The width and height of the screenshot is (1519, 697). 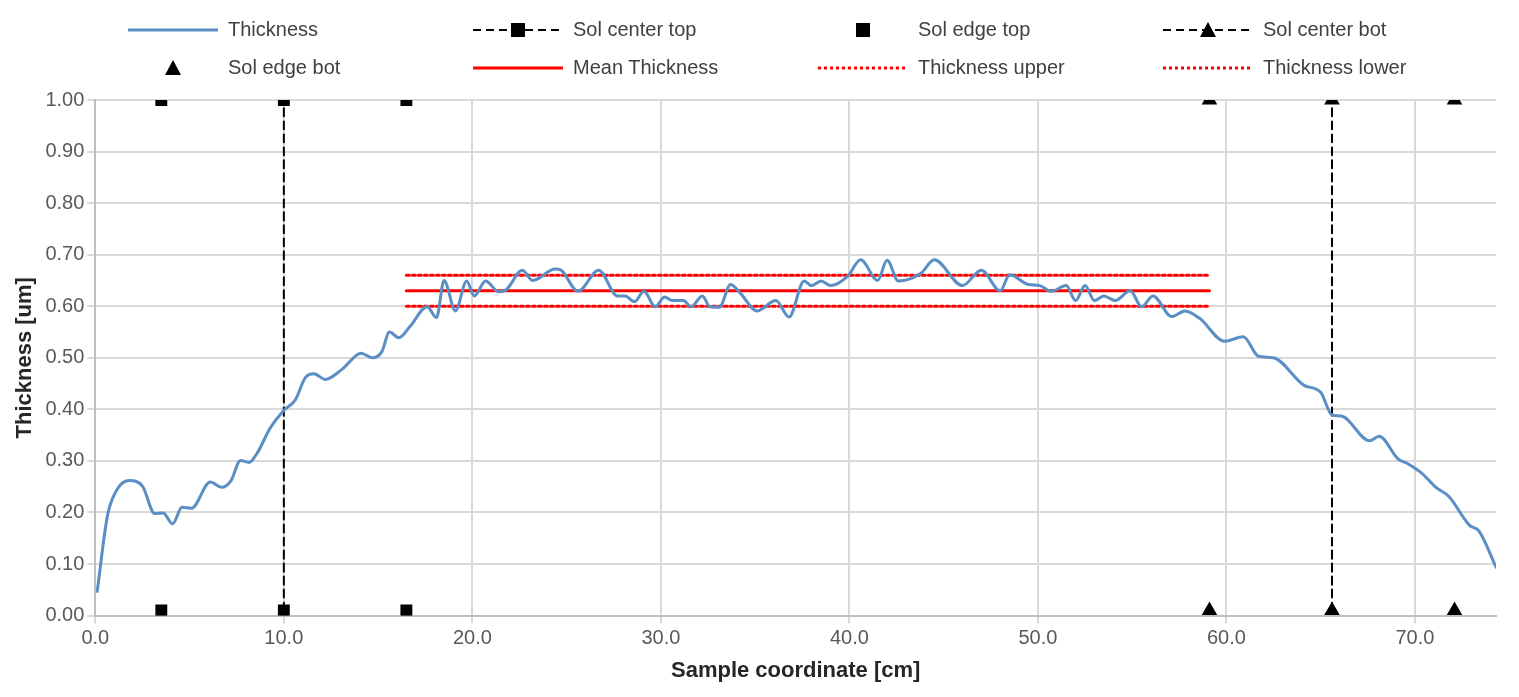 What do you see at coordinates (1038, 637) in the screenshot?
I see `x-tick-label: 50.0` at bounding box center [1038, 637].